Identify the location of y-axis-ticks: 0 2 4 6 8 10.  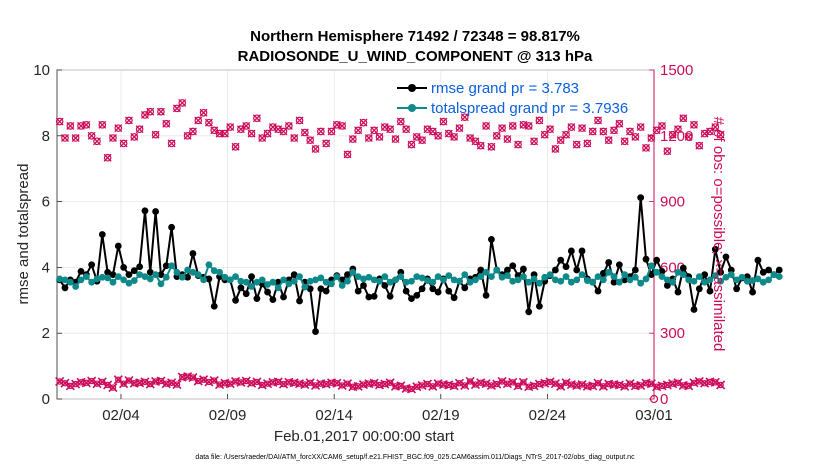
(47, 235).